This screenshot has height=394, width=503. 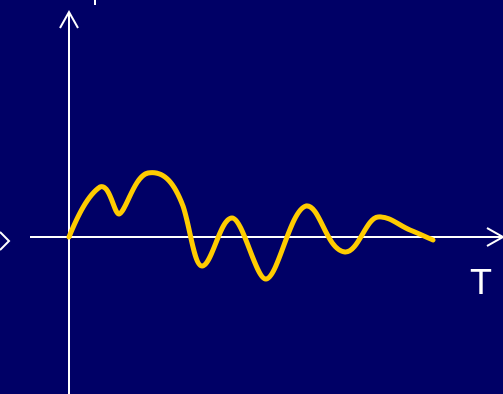 What do you see at coordinates (5, 241) in the screenshot?
I see `left-edge-arrow-fragment` at bounding box center [5, 241].